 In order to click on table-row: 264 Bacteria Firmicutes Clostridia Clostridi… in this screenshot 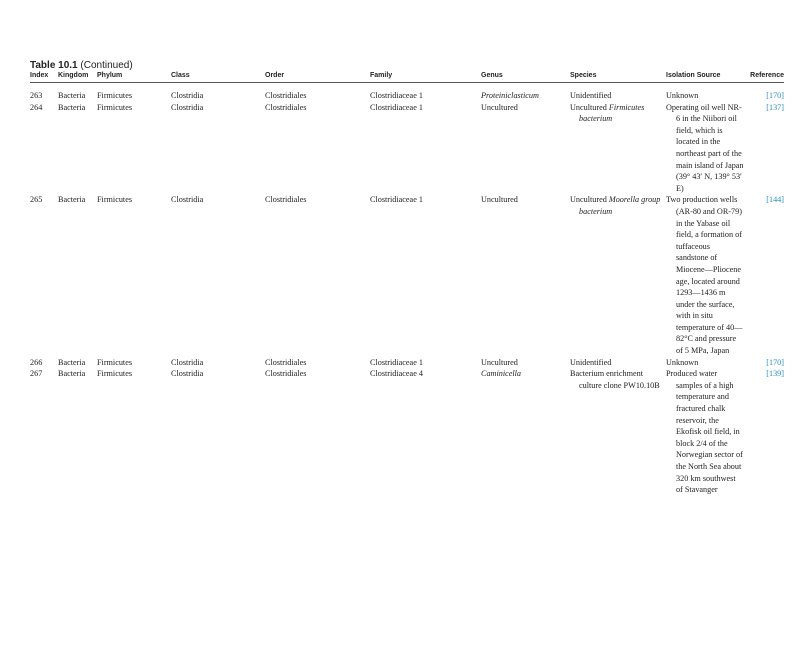, I will do `click(407, 148)`.